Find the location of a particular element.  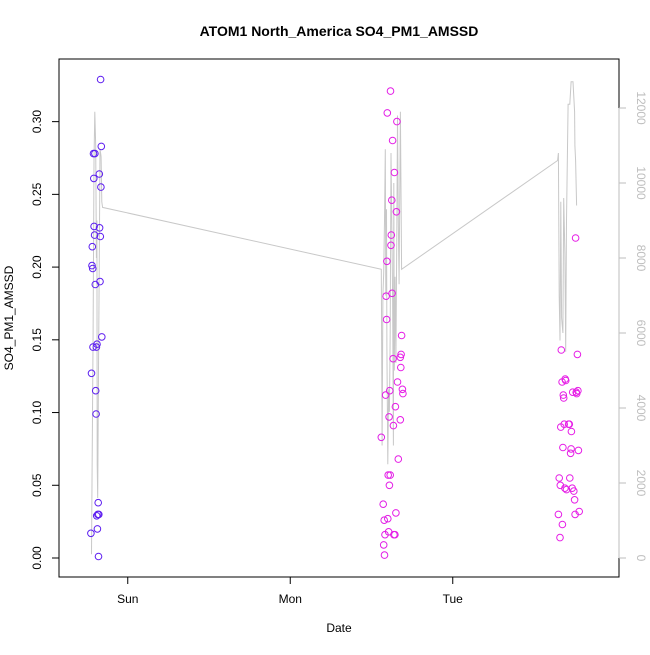

y-tick-label: 0.10 is located at coordinates (37, 413).